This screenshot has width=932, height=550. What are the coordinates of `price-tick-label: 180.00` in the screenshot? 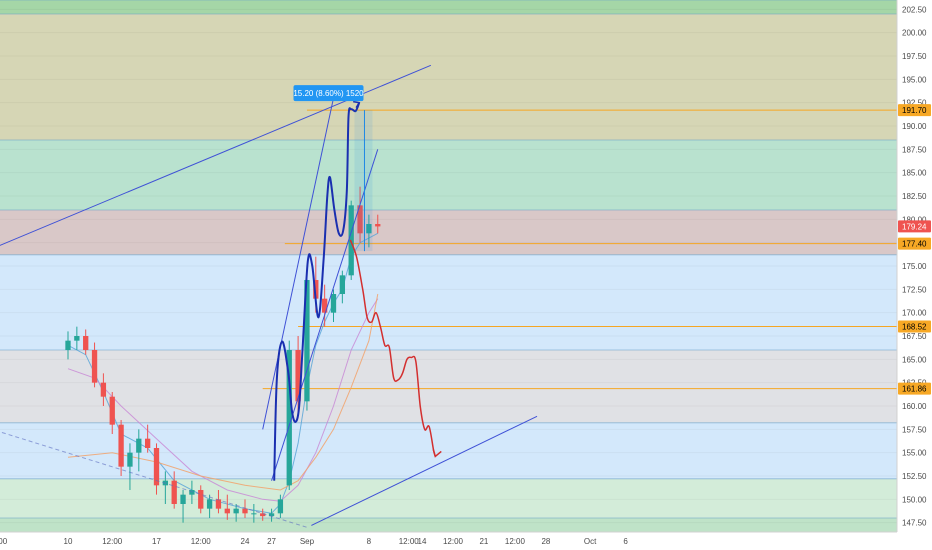 It's located at (914, 219).